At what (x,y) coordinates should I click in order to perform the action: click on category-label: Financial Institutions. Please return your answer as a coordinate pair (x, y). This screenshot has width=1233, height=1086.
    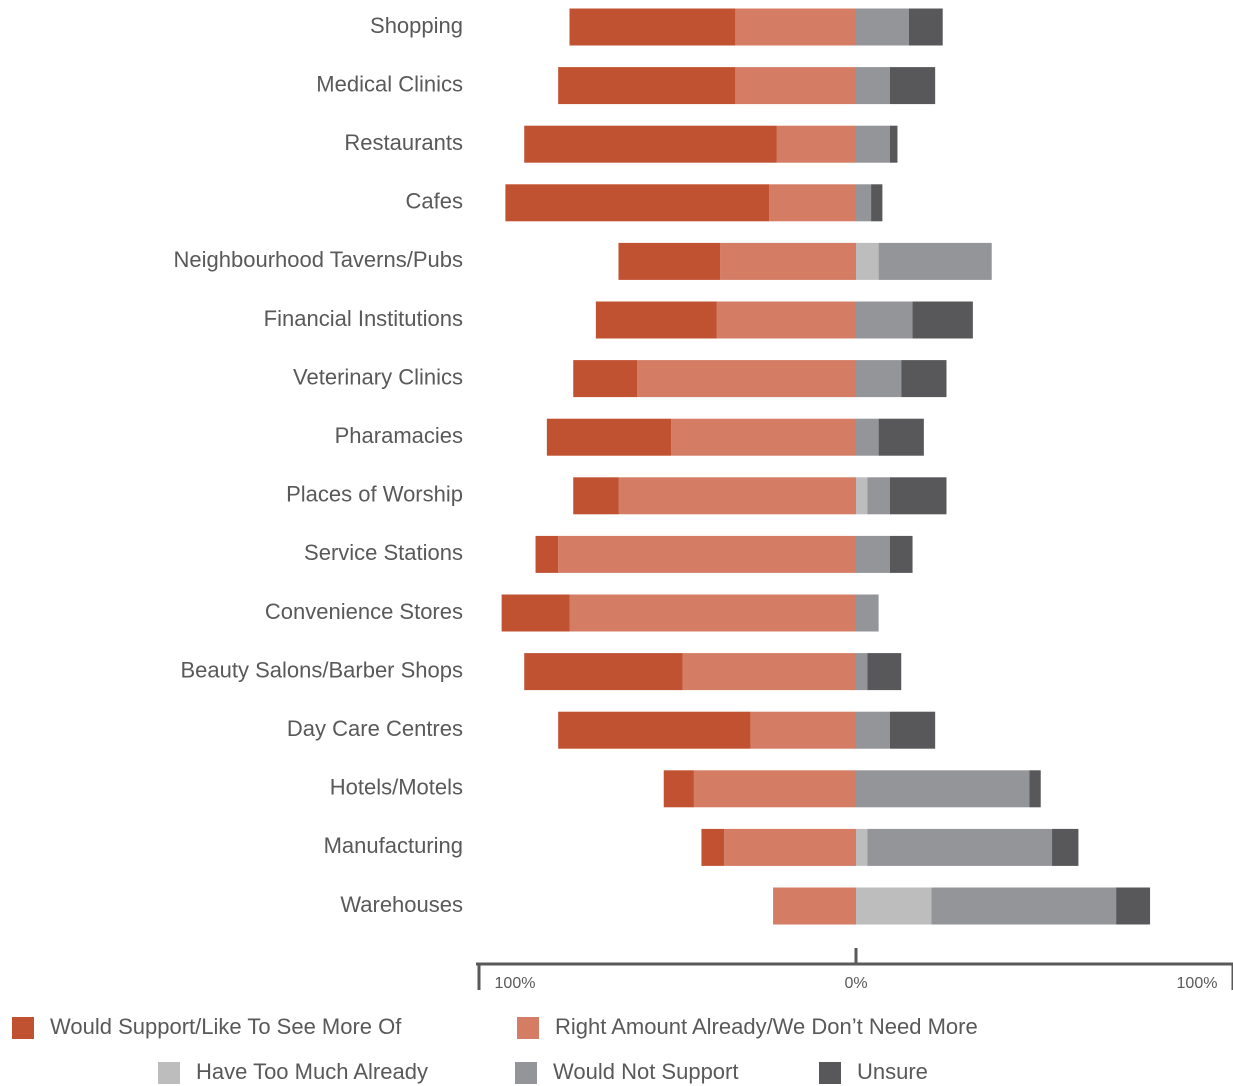
    Looking at the image, I should click on (363, 318).